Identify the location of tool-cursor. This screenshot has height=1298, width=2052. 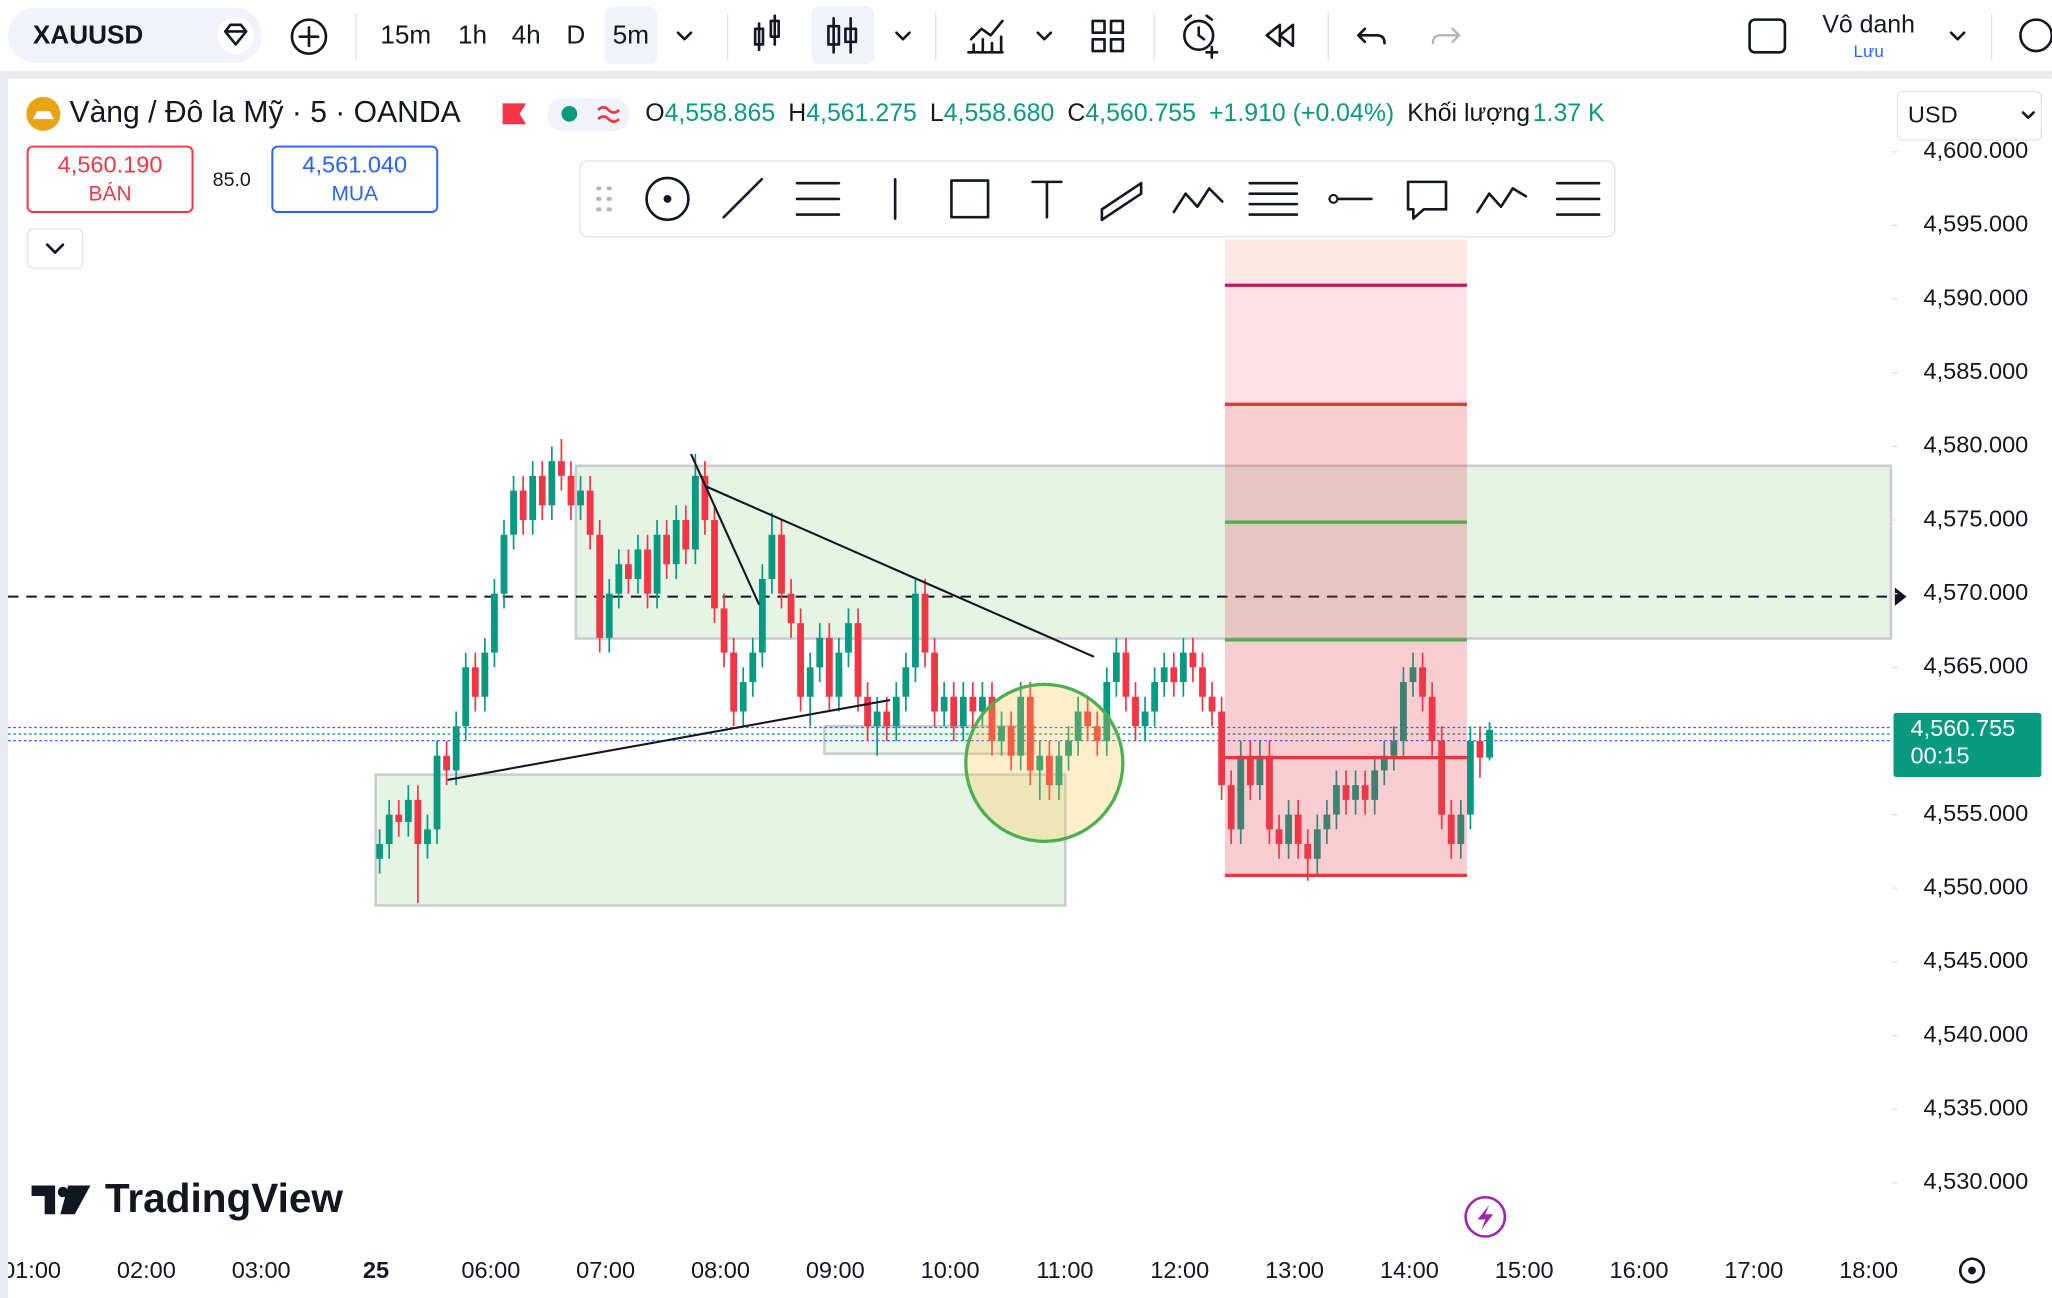
(667, 199).